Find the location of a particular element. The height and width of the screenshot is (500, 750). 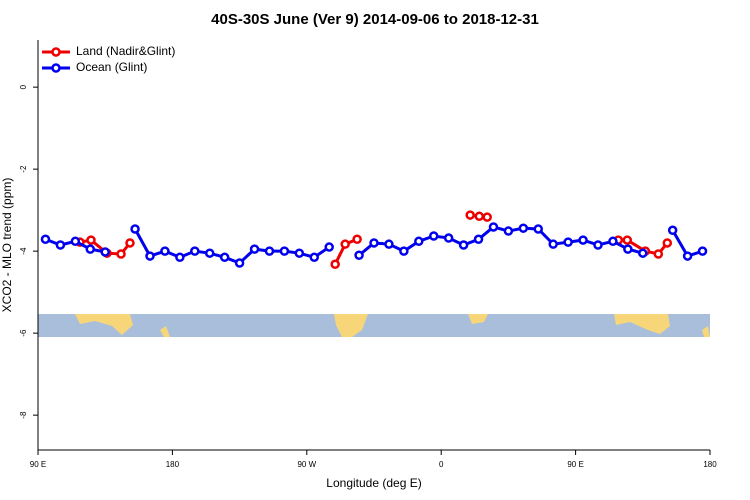

y-tick-label: 0 is located at coordinates (23, 86).